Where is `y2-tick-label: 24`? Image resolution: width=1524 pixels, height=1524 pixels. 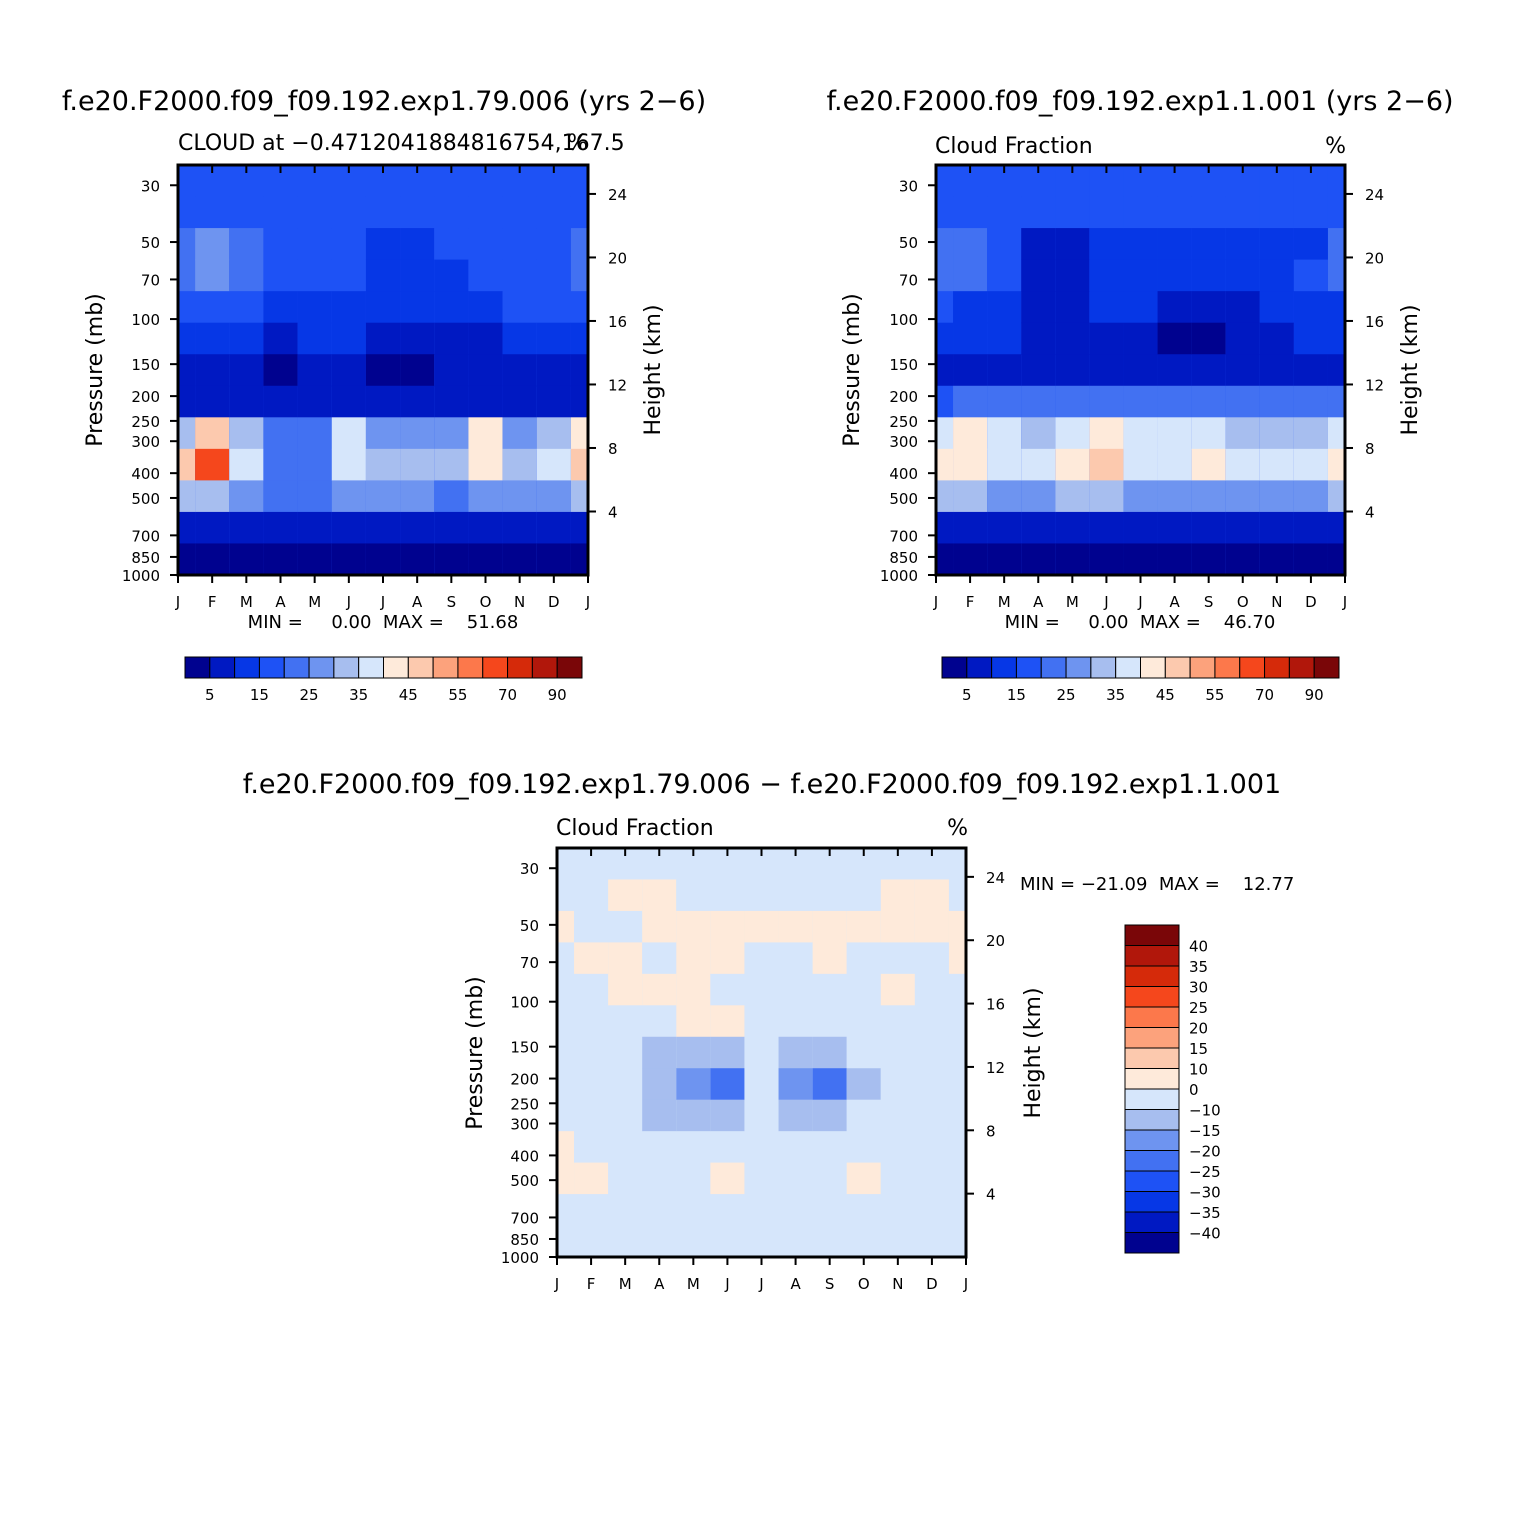
y2-tick-label: 24 is located at coordinates (617, 195).